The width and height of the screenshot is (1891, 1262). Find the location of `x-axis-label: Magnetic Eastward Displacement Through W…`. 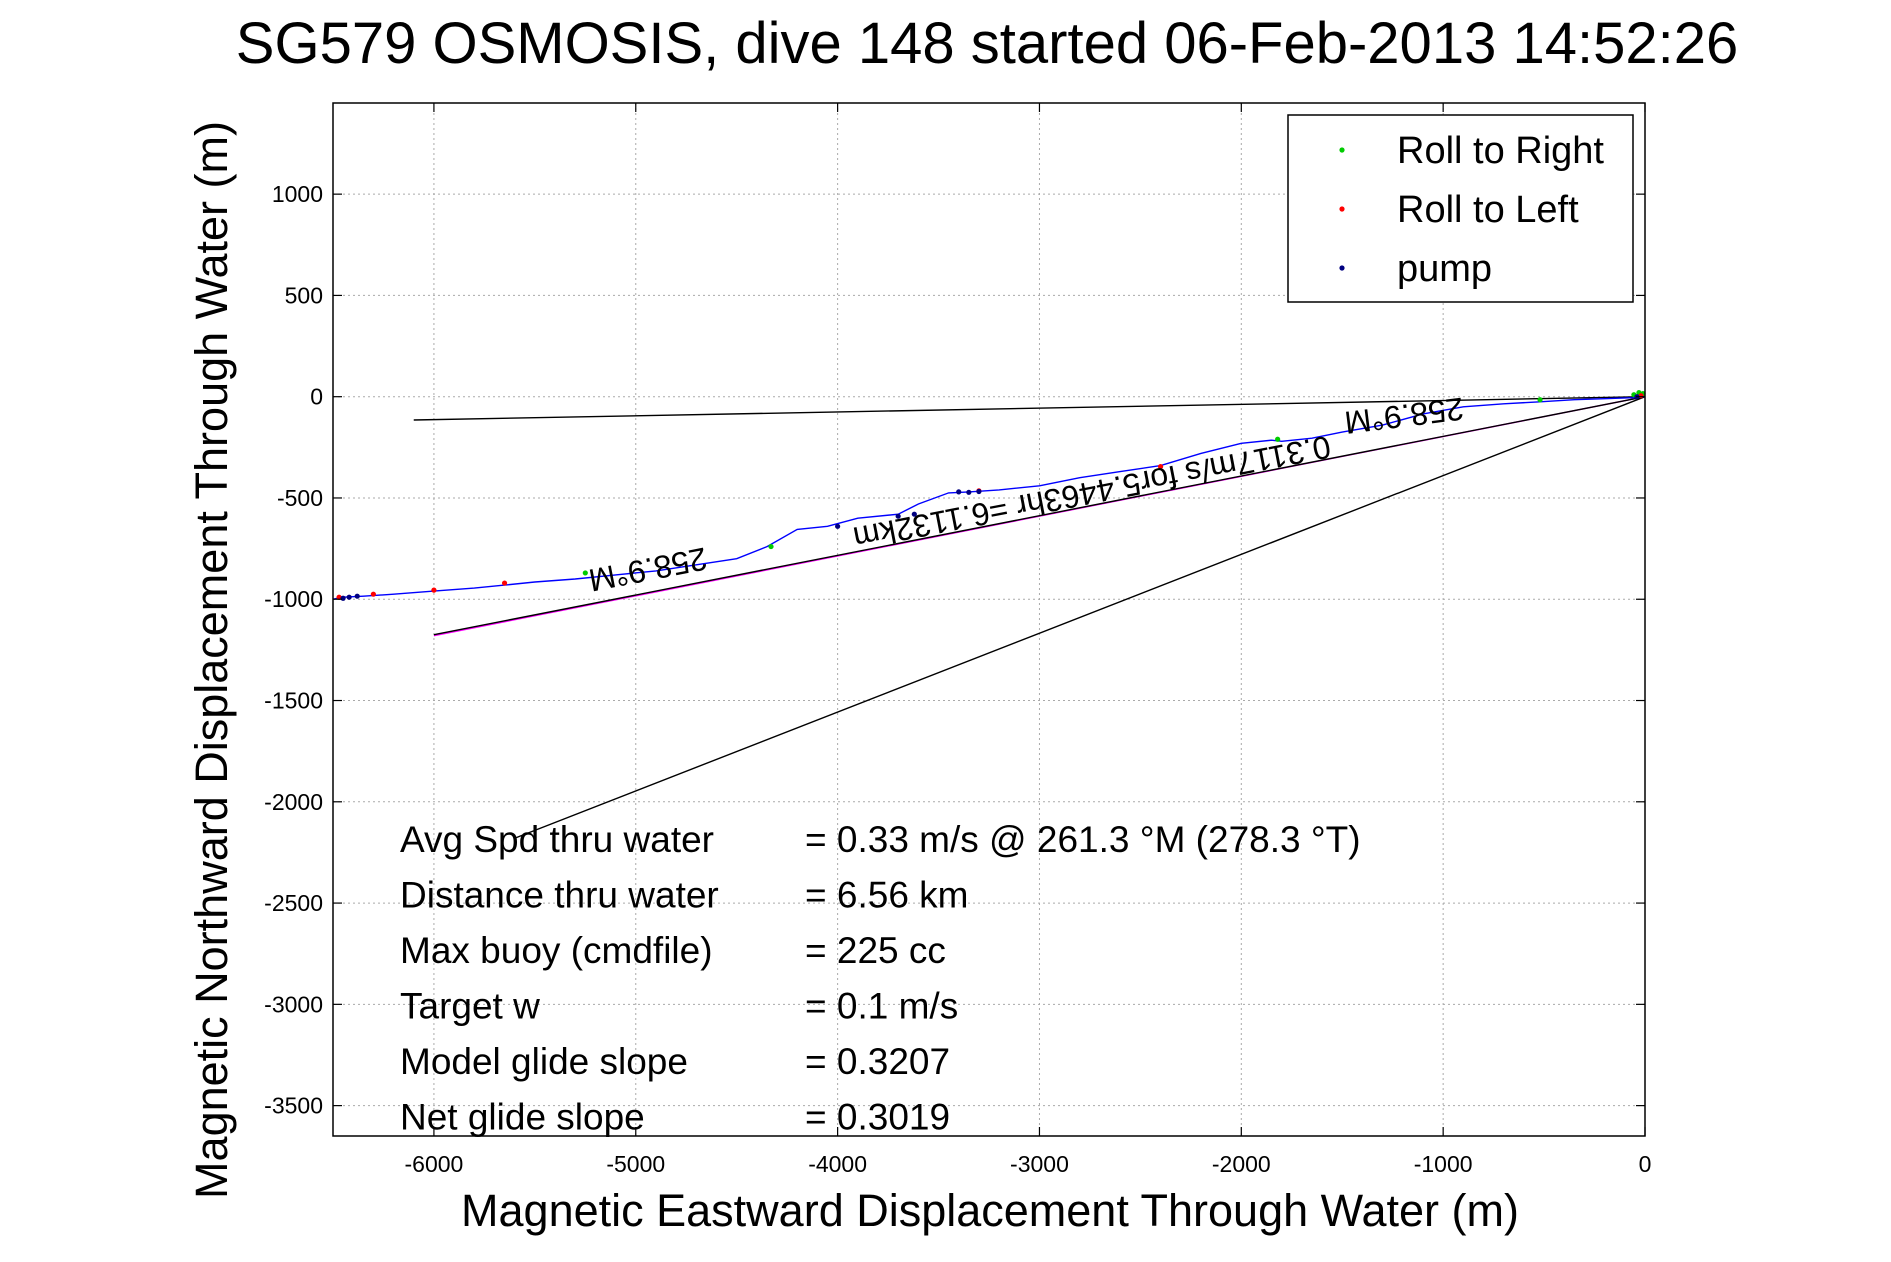

x-axis-label: Magnetic Eastward Displacement Through W… is located at coordinates (990, 1210).